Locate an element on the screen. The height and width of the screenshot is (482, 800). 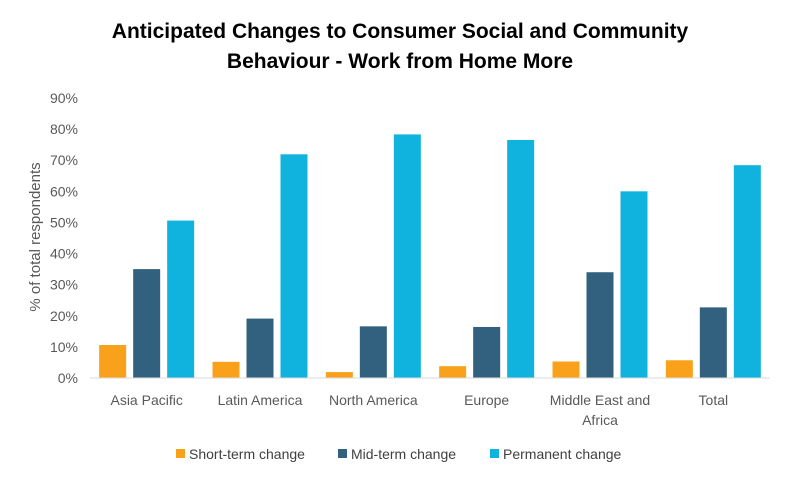
y-tick-label: 0% is located at coordinates (68, 378).